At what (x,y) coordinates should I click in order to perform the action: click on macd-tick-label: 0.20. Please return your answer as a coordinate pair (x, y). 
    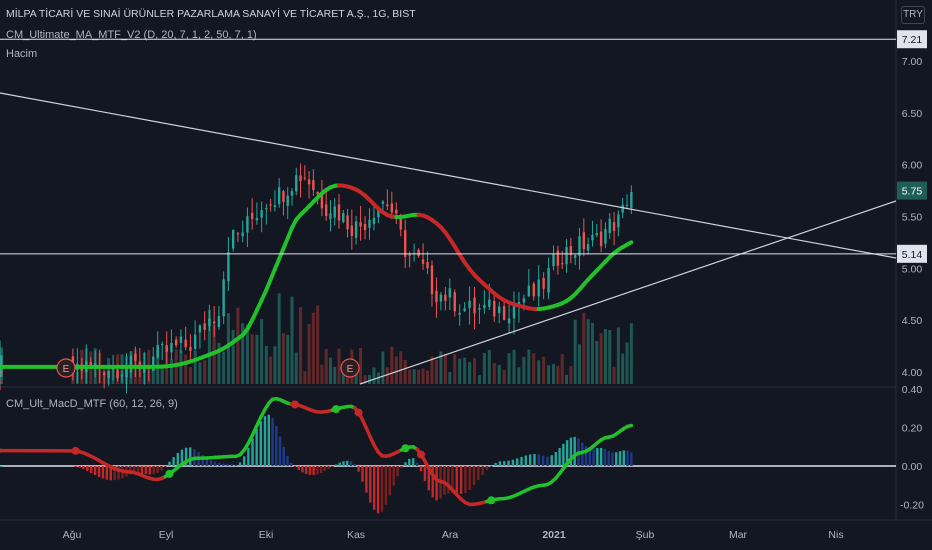
    Looking at the image, I should click on (912, 429).